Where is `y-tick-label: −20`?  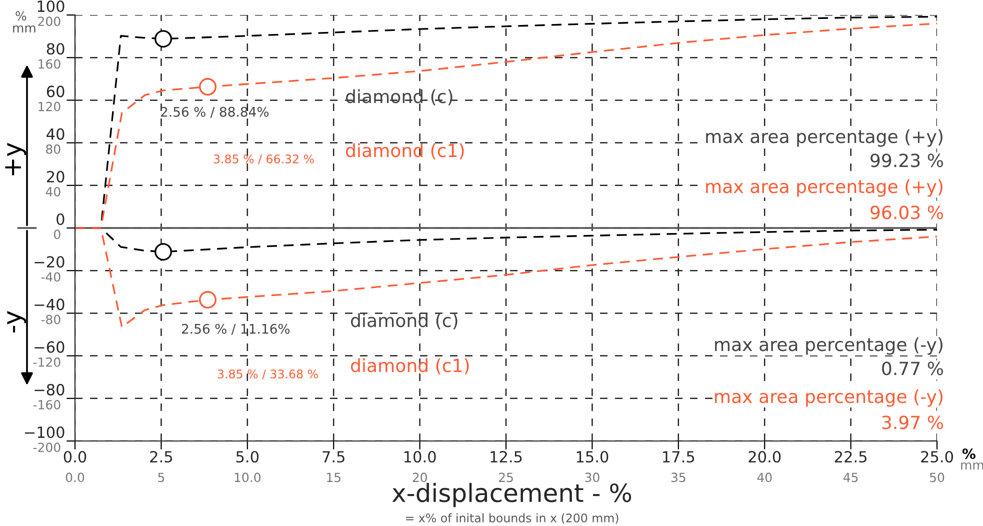 y-tick-label: −20 is located at coordinates (49, 262).